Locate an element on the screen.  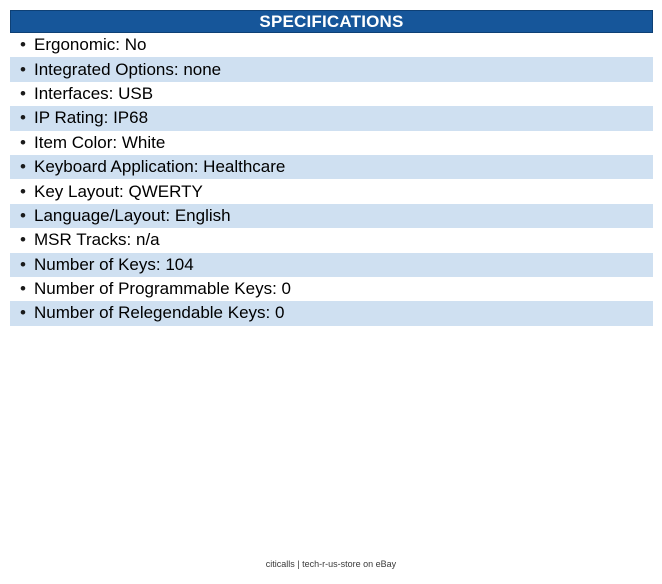
spec-row-text: Number of Programmable Keys: 0 is located at coordinates (162, 289).